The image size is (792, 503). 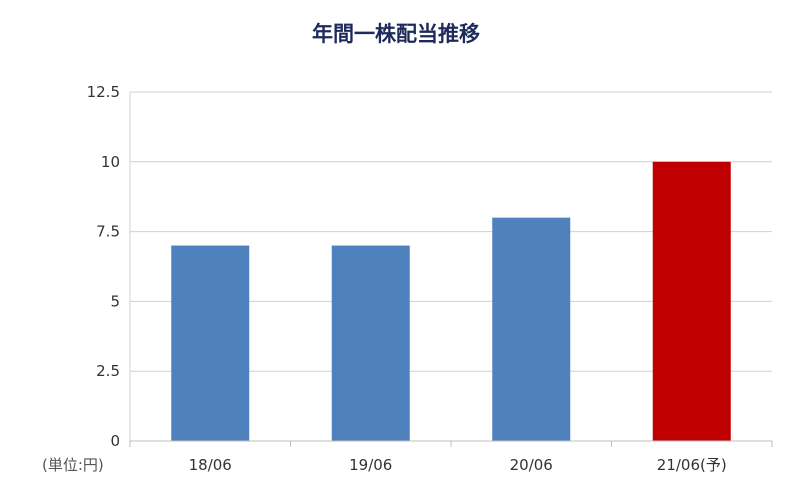 I want to click on y-tick-label: 5, so click(x=115, y=301).